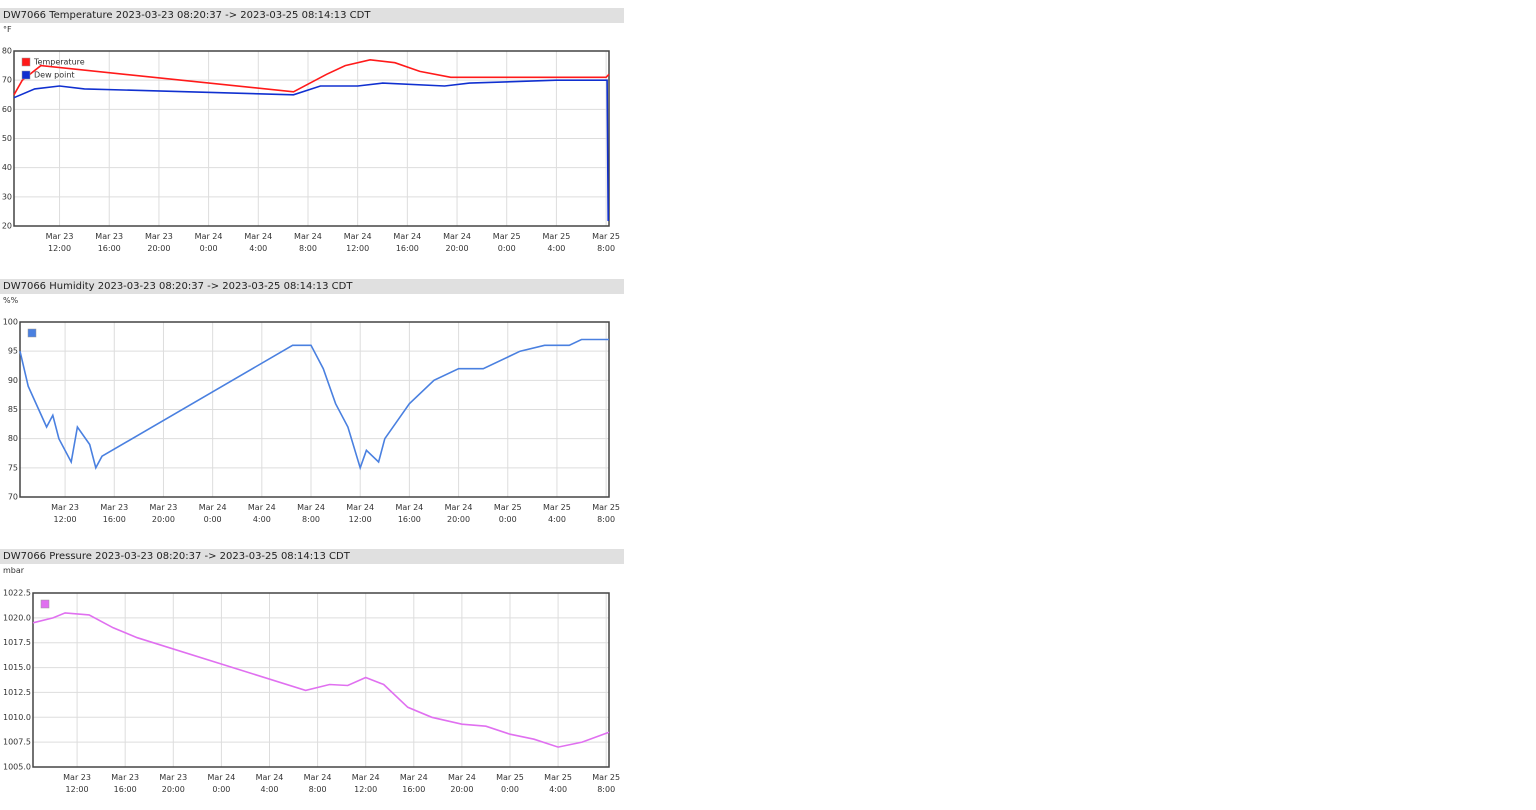  What do you see at coordinates (10, 322) in the screenshot?
I see `y-tick-label: 100` at bounding box center [10, 322].